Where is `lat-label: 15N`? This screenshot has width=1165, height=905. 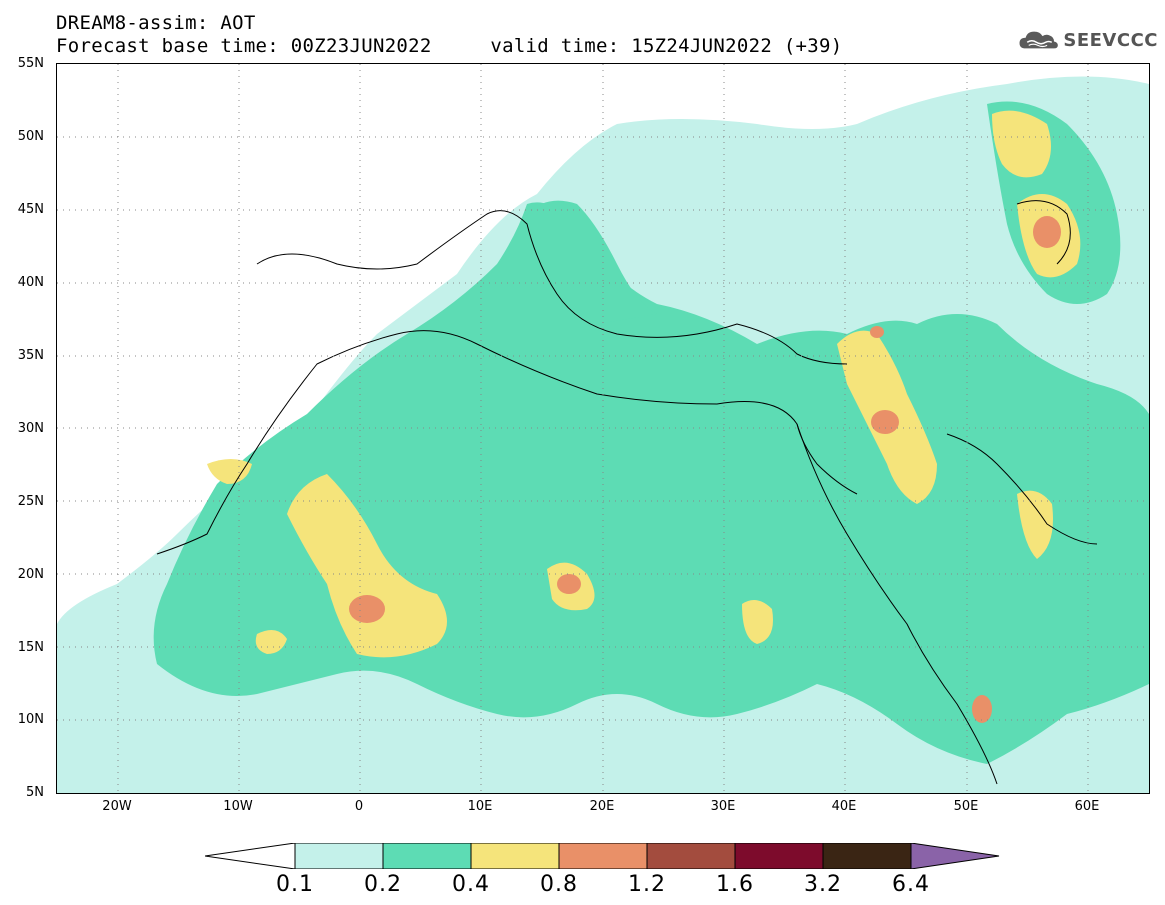
lat-label: 15N is located at coordinates (30, 647).